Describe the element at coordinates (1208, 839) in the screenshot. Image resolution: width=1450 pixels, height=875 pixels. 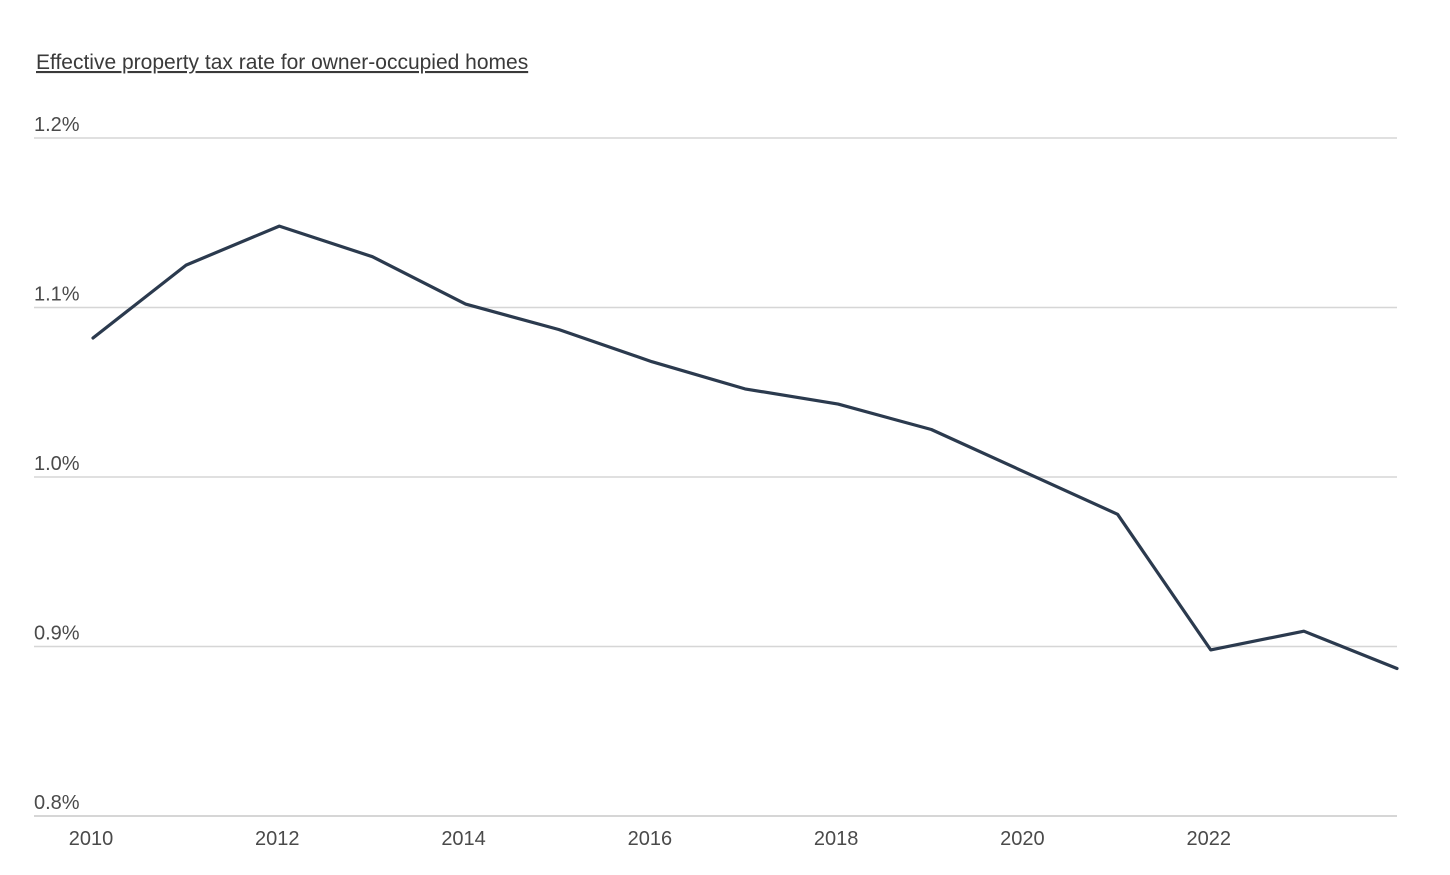
I see `x-tick-label: 2022` at that location.